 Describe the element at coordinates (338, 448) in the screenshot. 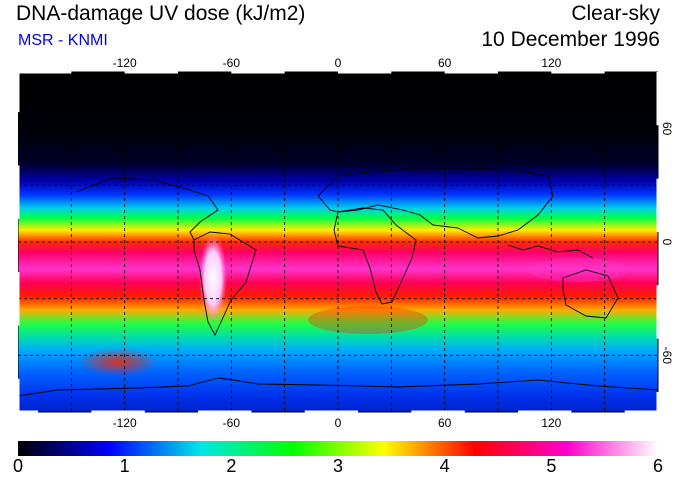

I see `colorbar` at that location.